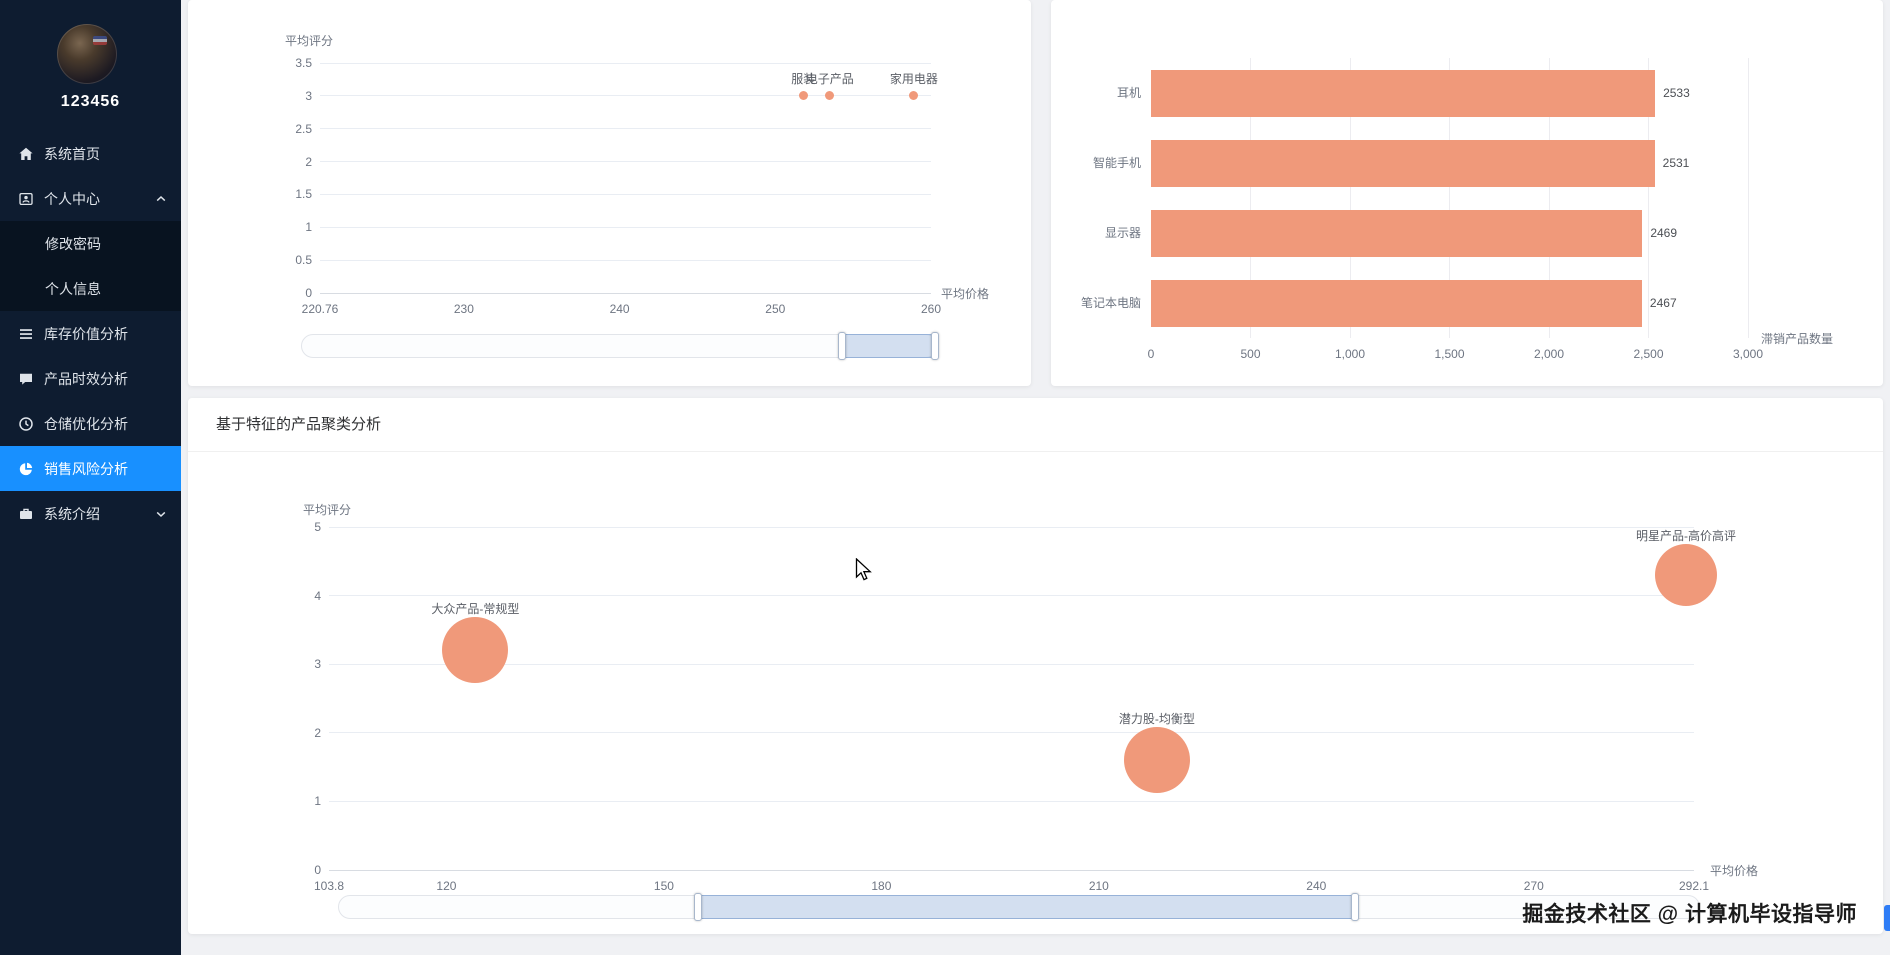 The image size is (1890, 955). I want to click on y-tick-label: 3.5, so click(303, 63).